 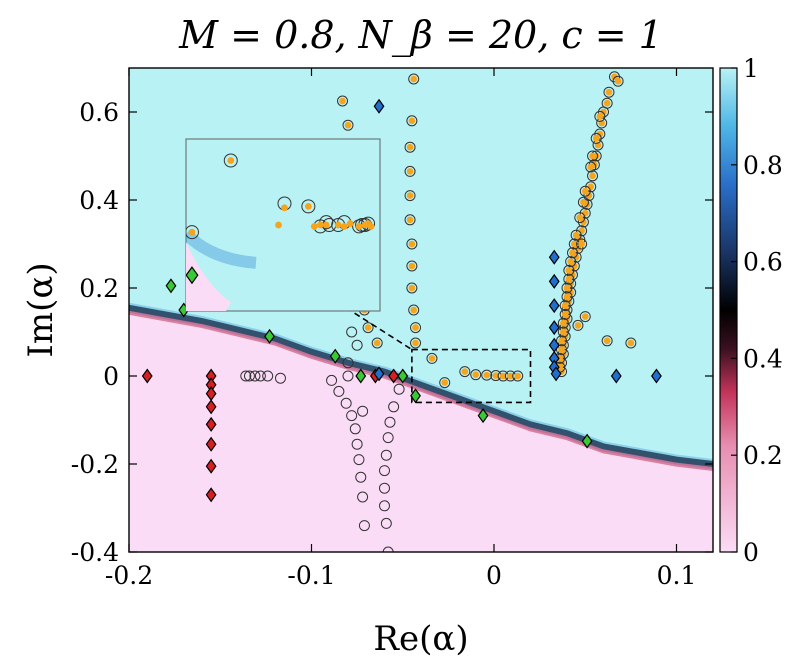 I want to click on x-axis-label: Re(α), so click(x=420, y=639).